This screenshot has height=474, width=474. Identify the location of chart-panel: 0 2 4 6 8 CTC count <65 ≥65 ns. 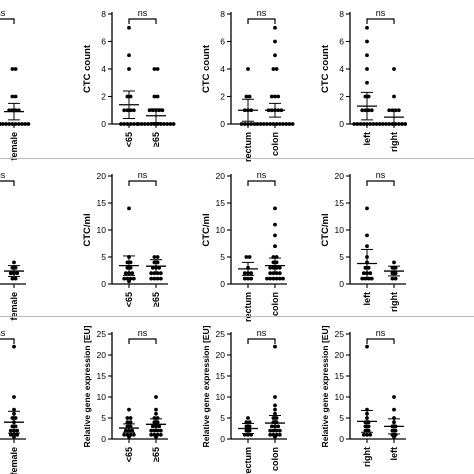
(129, 77).